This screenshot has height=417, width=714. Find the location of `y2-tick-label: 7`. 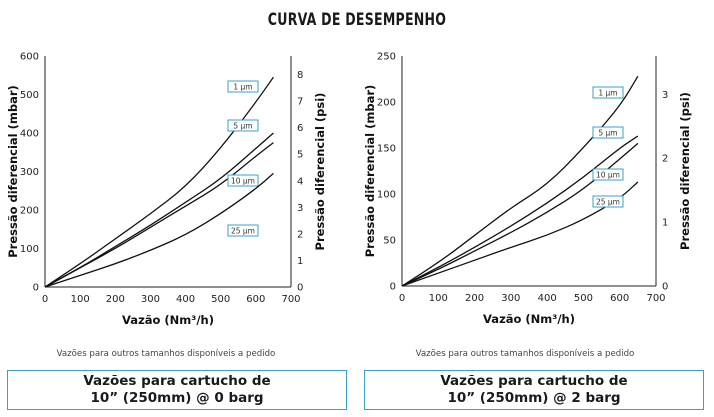

y2-tick-label: 7 is located at coordinates (300, 102).